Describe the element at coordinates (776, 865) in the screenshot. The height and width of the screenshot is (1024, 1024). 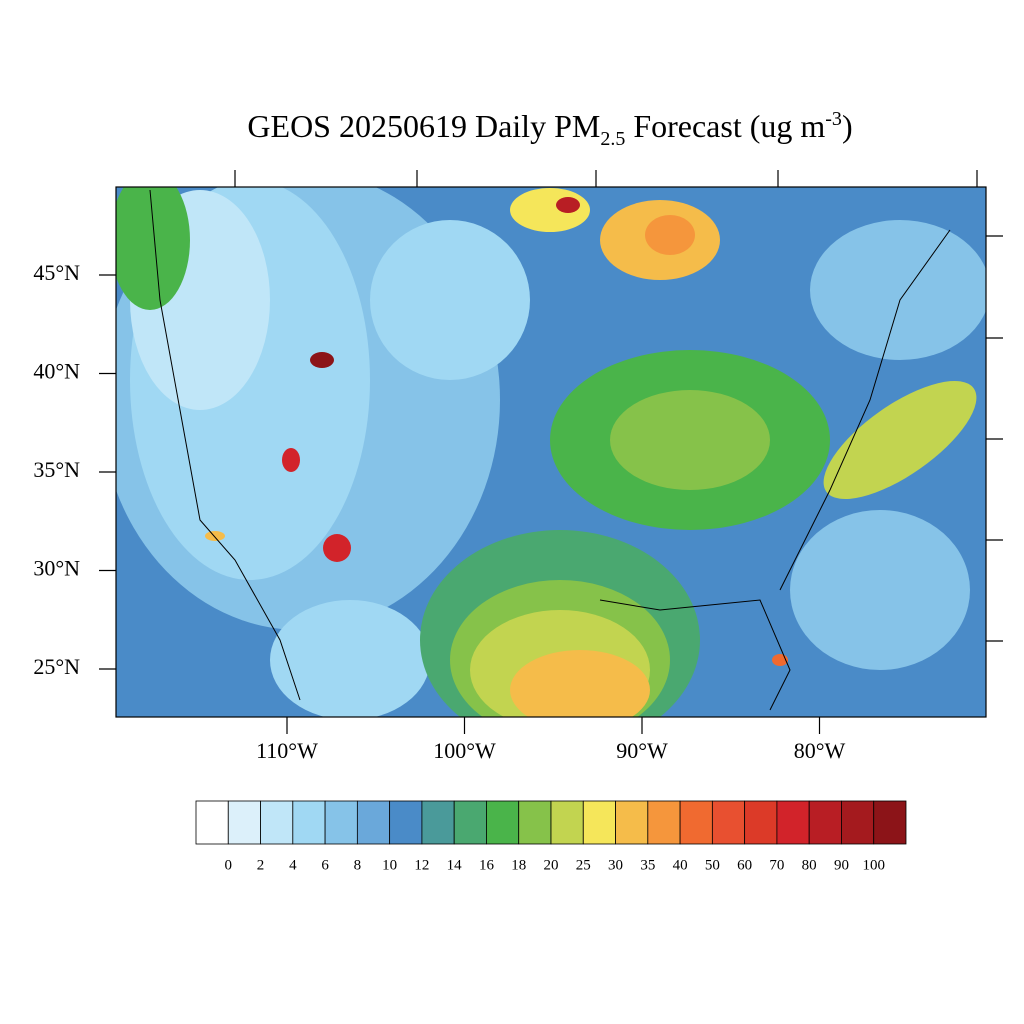
I see `colorbar-label: 70` at that location.